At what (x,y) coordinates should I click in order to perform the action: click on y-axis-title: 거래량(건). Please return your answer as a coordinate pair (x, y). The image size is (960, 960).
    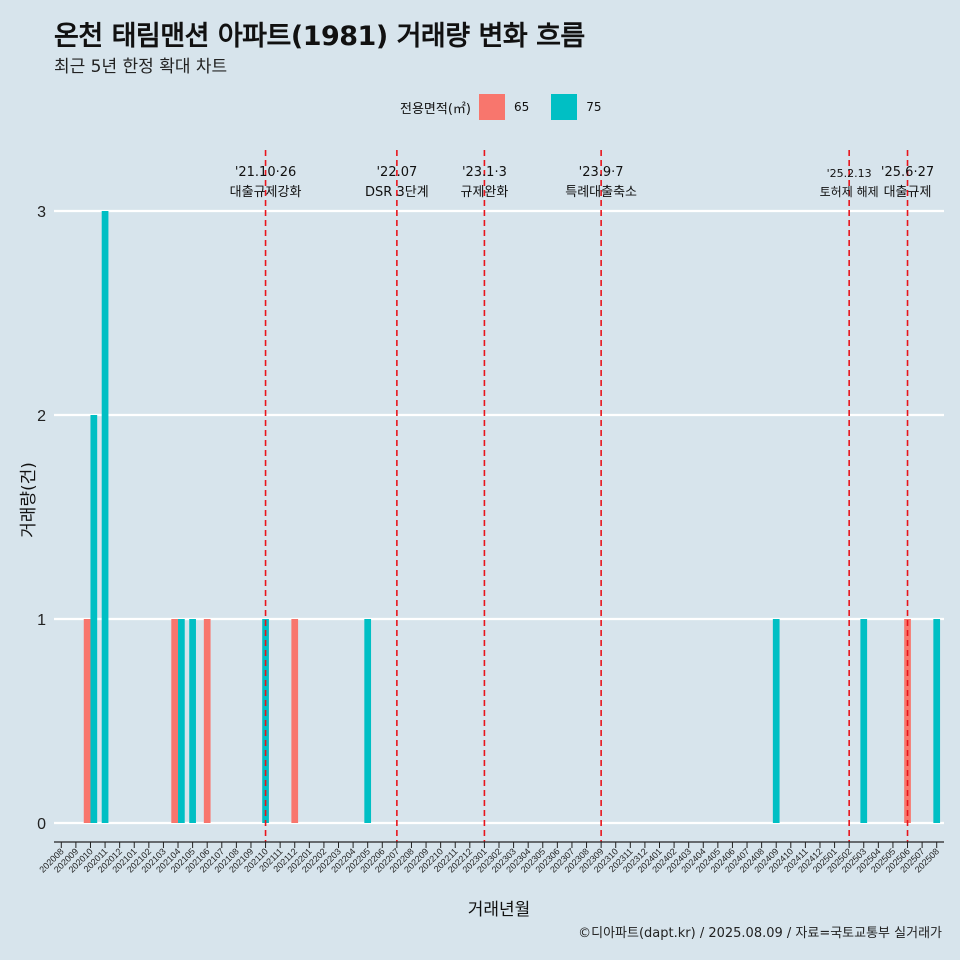
    Looking at the image, I should click on (29, 500).